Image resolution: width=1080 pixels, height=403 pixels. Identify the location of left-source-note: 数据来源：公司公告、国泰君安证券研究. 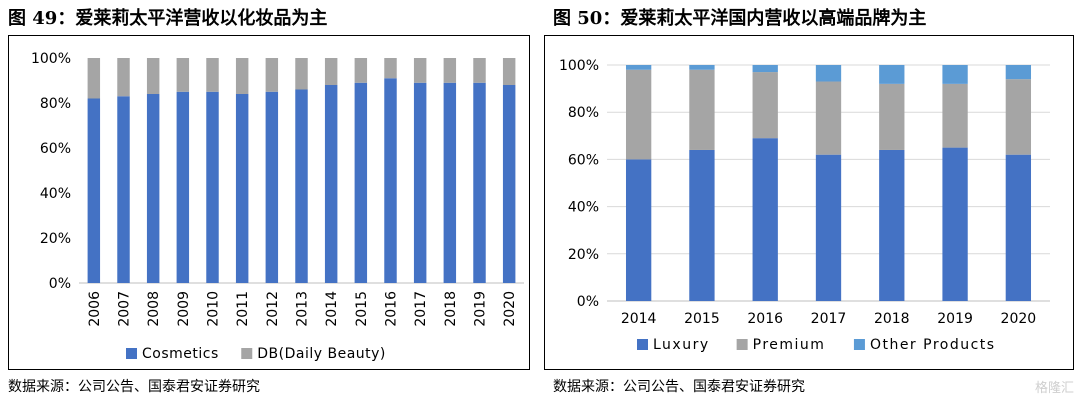
(134, 387).